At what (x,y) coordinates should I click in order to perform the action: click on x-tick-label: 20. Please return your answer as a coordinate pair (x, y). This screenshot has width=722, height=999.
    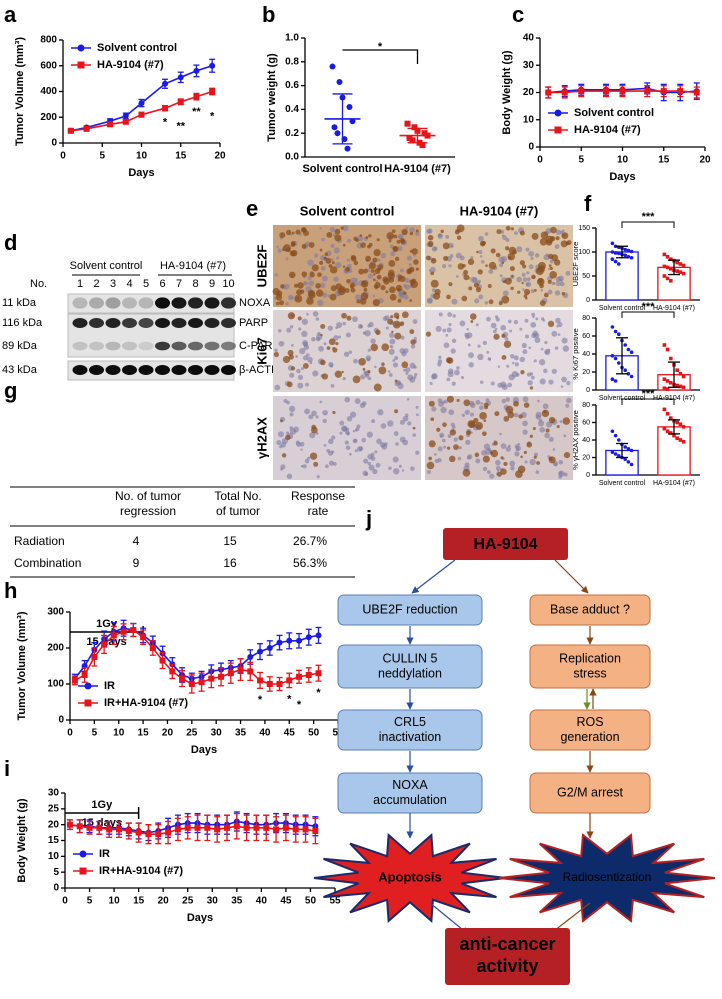
    Looking at the image, I should click on (168, 733).